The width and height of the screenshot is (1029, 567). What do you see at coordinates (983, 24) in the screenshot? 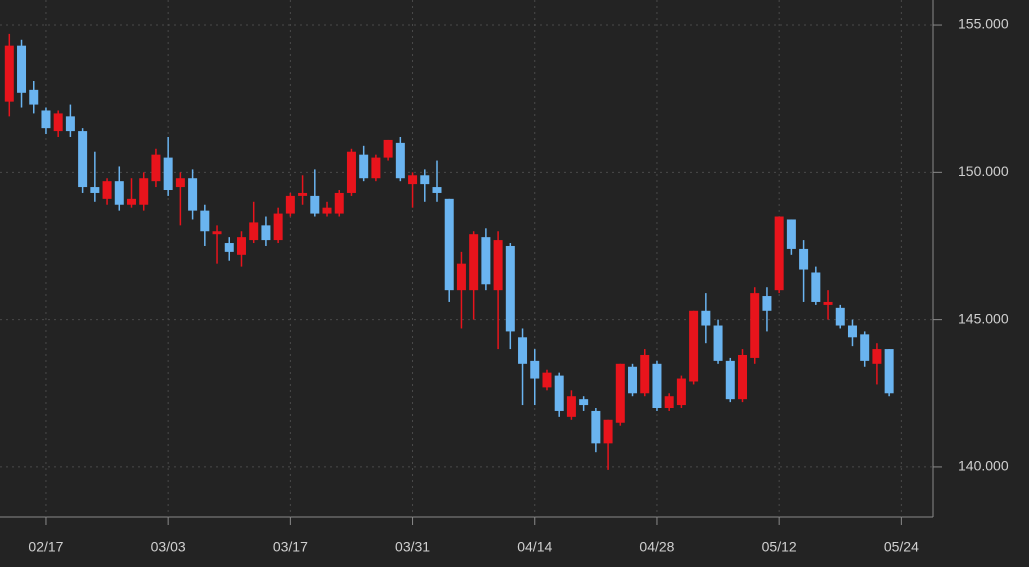
I see `y-tick-label: 155.000` at bounding box center [983, 24].